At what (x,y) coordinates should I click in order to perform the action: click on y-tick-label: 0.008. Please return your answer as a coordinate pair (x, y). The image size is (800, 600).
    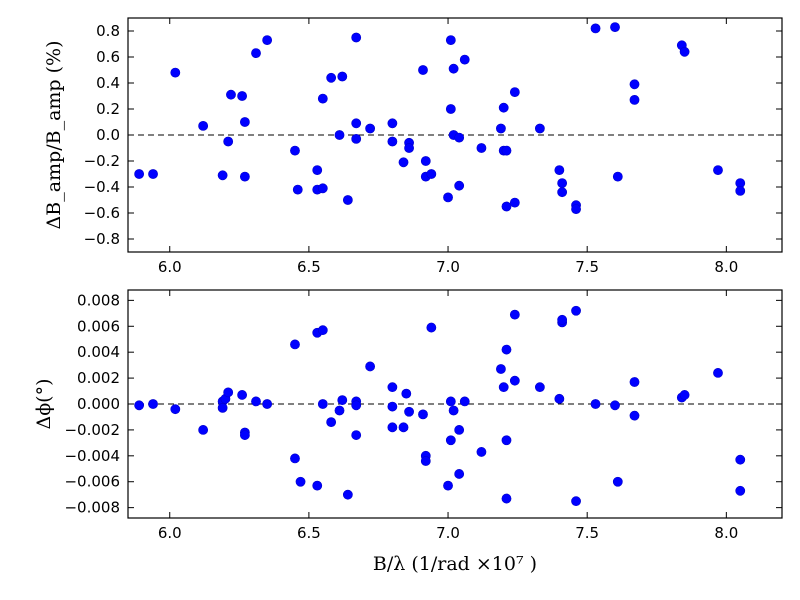
    Looking at the image, I should click on (98, 300).